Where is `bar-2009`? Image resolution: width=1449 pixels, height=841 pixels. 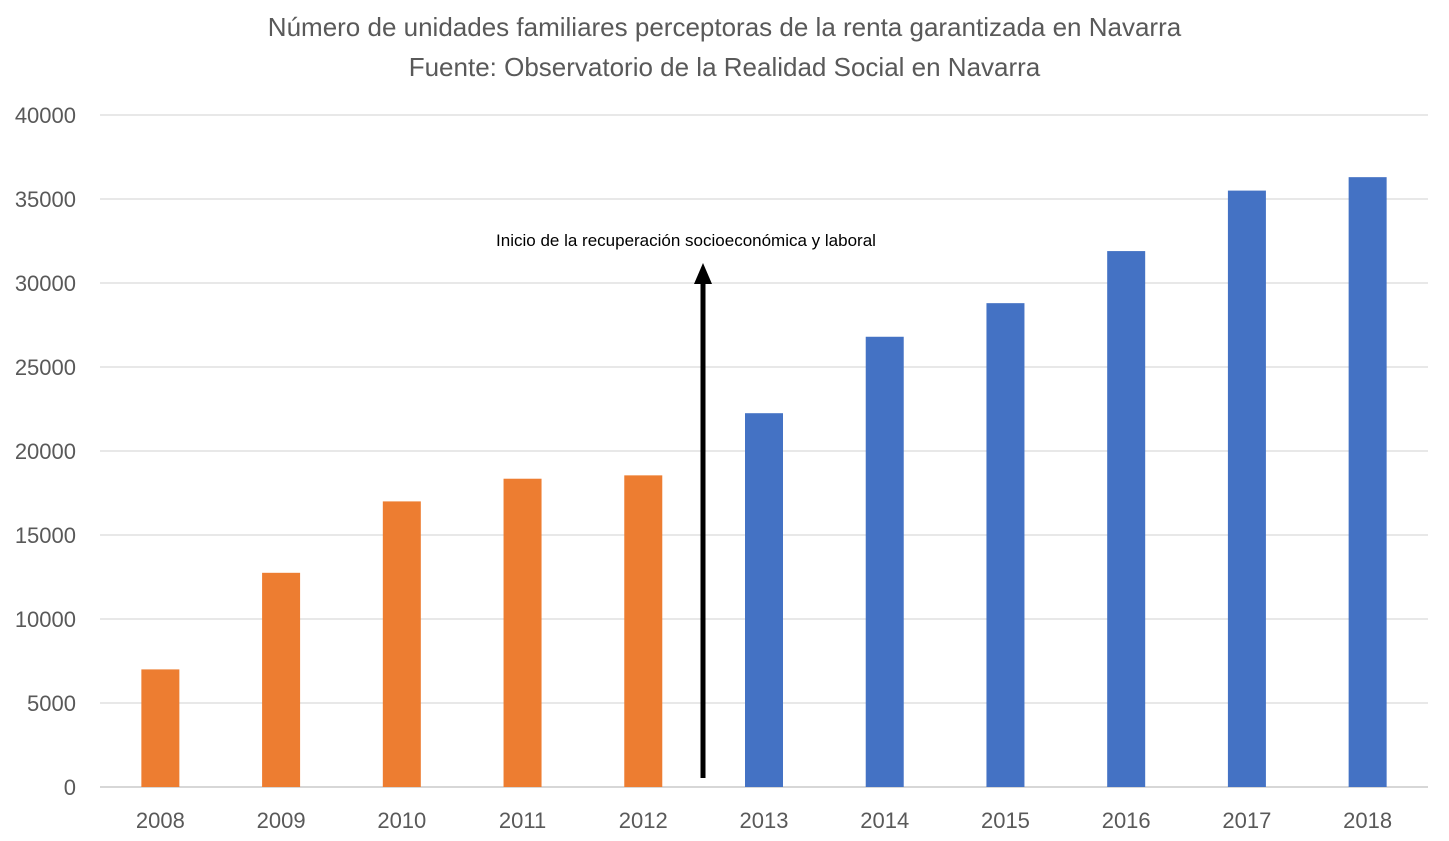 bar-2009 is located at coordinates (281, 679).